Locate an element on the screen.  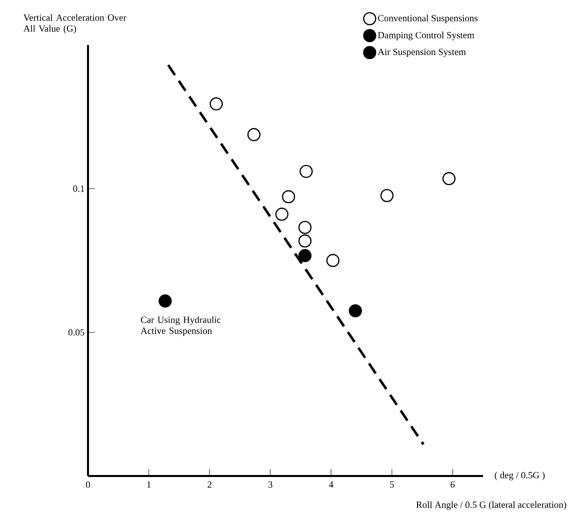
x-tick-label: 0 is located at coordinates (88, 484).